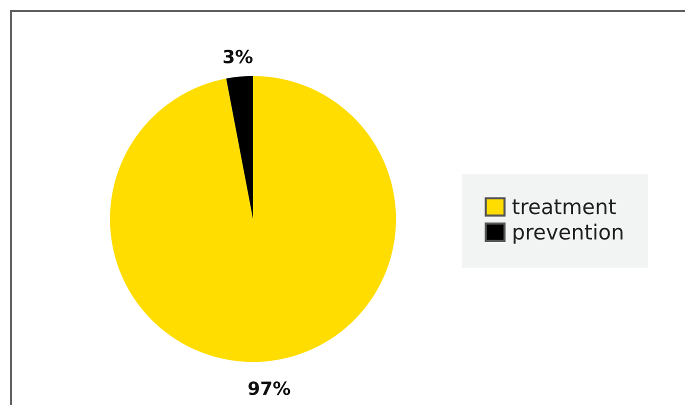 This screenshot has width=685, height=405. Describe the element at coordinates (564, 206) in the screenshot. I see `legend-label: treatment` at that location.